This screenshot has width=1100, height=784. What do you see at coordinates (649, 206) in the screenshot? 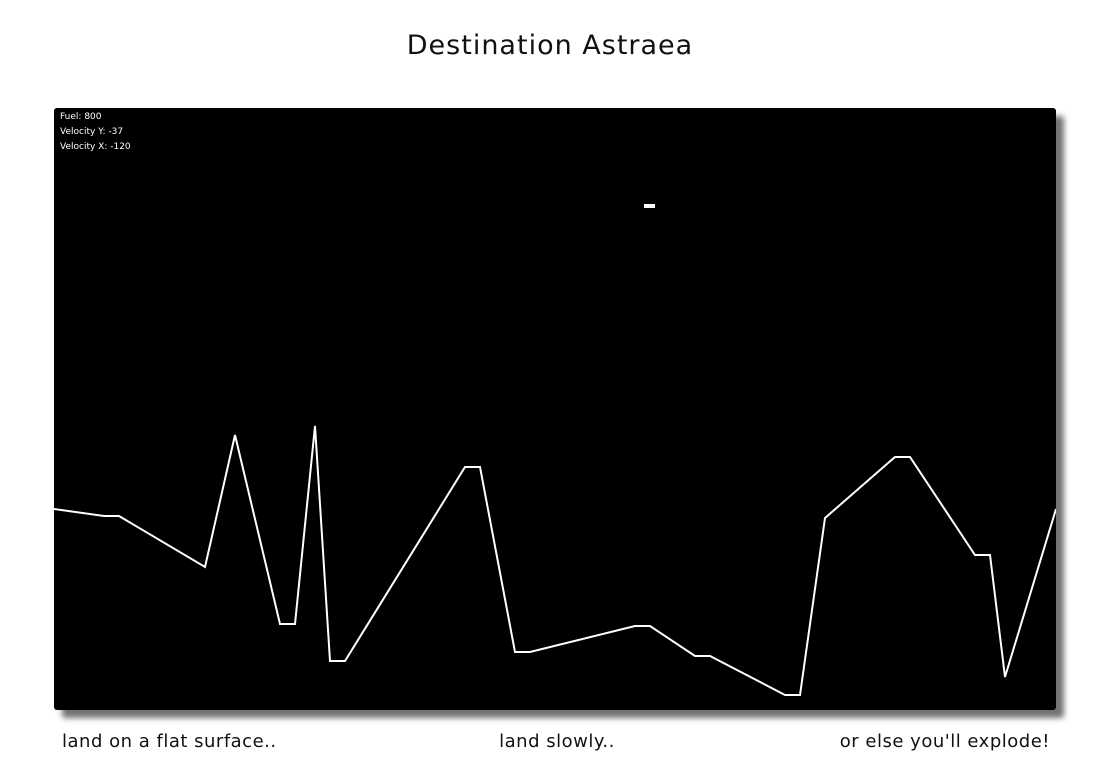
I see `lander-ship` at bounding box center [649, 206].